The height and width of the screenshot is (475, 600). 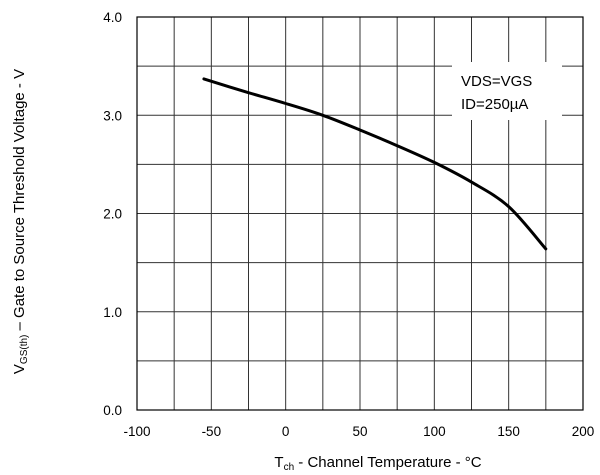 What do you see at coordinates (286, 431) in the screenshot?
I see `x-tick-label: 0` at bounding box center [286, 431].